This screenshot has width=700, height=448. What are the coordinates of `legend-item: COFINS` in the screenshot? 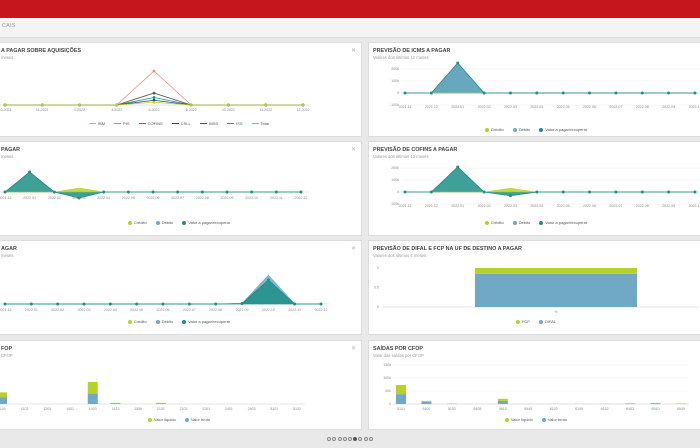 It's located at (151, 123).